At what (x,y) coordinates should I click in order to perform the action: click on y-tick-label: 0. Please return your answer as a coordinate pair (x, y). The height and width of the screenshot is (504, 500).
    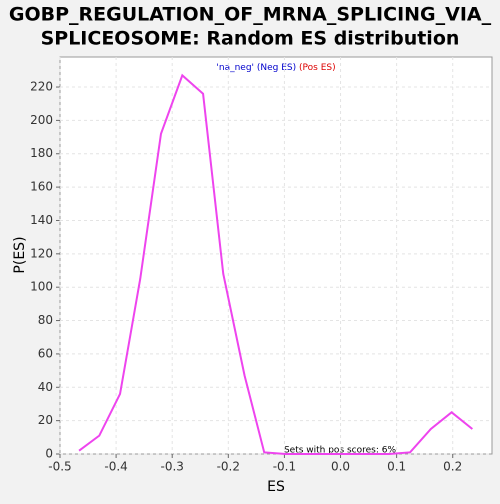
    Looking at the image, I should click on (49, 454).